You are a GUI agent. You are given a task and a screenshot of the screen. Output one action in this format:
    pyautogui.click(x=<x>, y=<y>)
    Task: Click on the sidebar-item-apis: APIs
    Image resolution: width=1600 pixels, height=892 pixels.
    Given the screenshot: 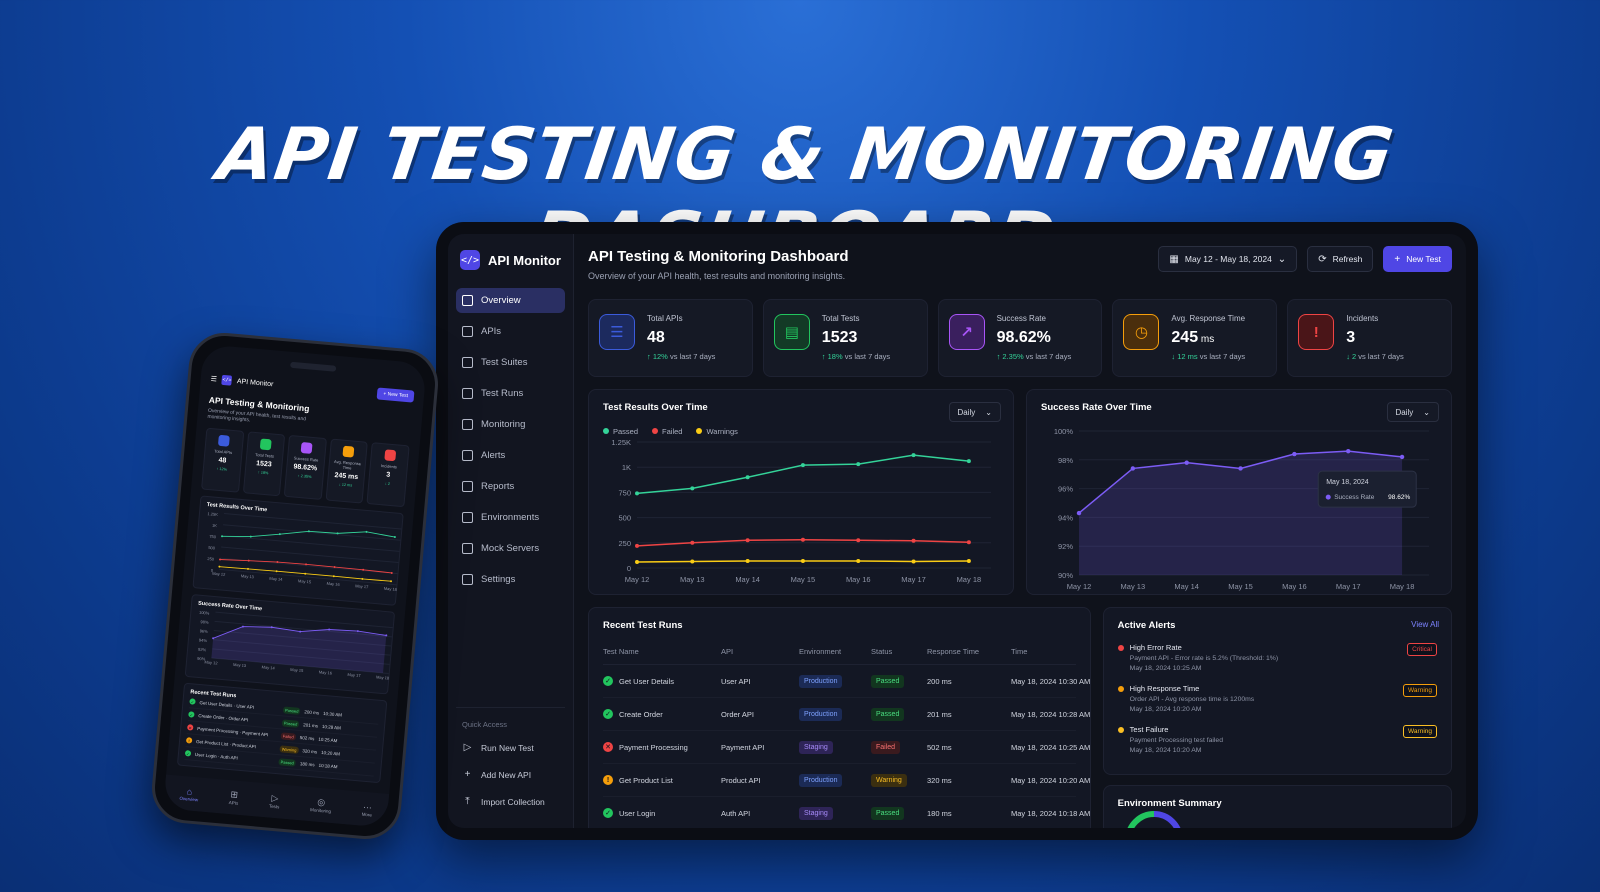 What is the action you would take?
    pyautogui.click(x=510, y=331)
    